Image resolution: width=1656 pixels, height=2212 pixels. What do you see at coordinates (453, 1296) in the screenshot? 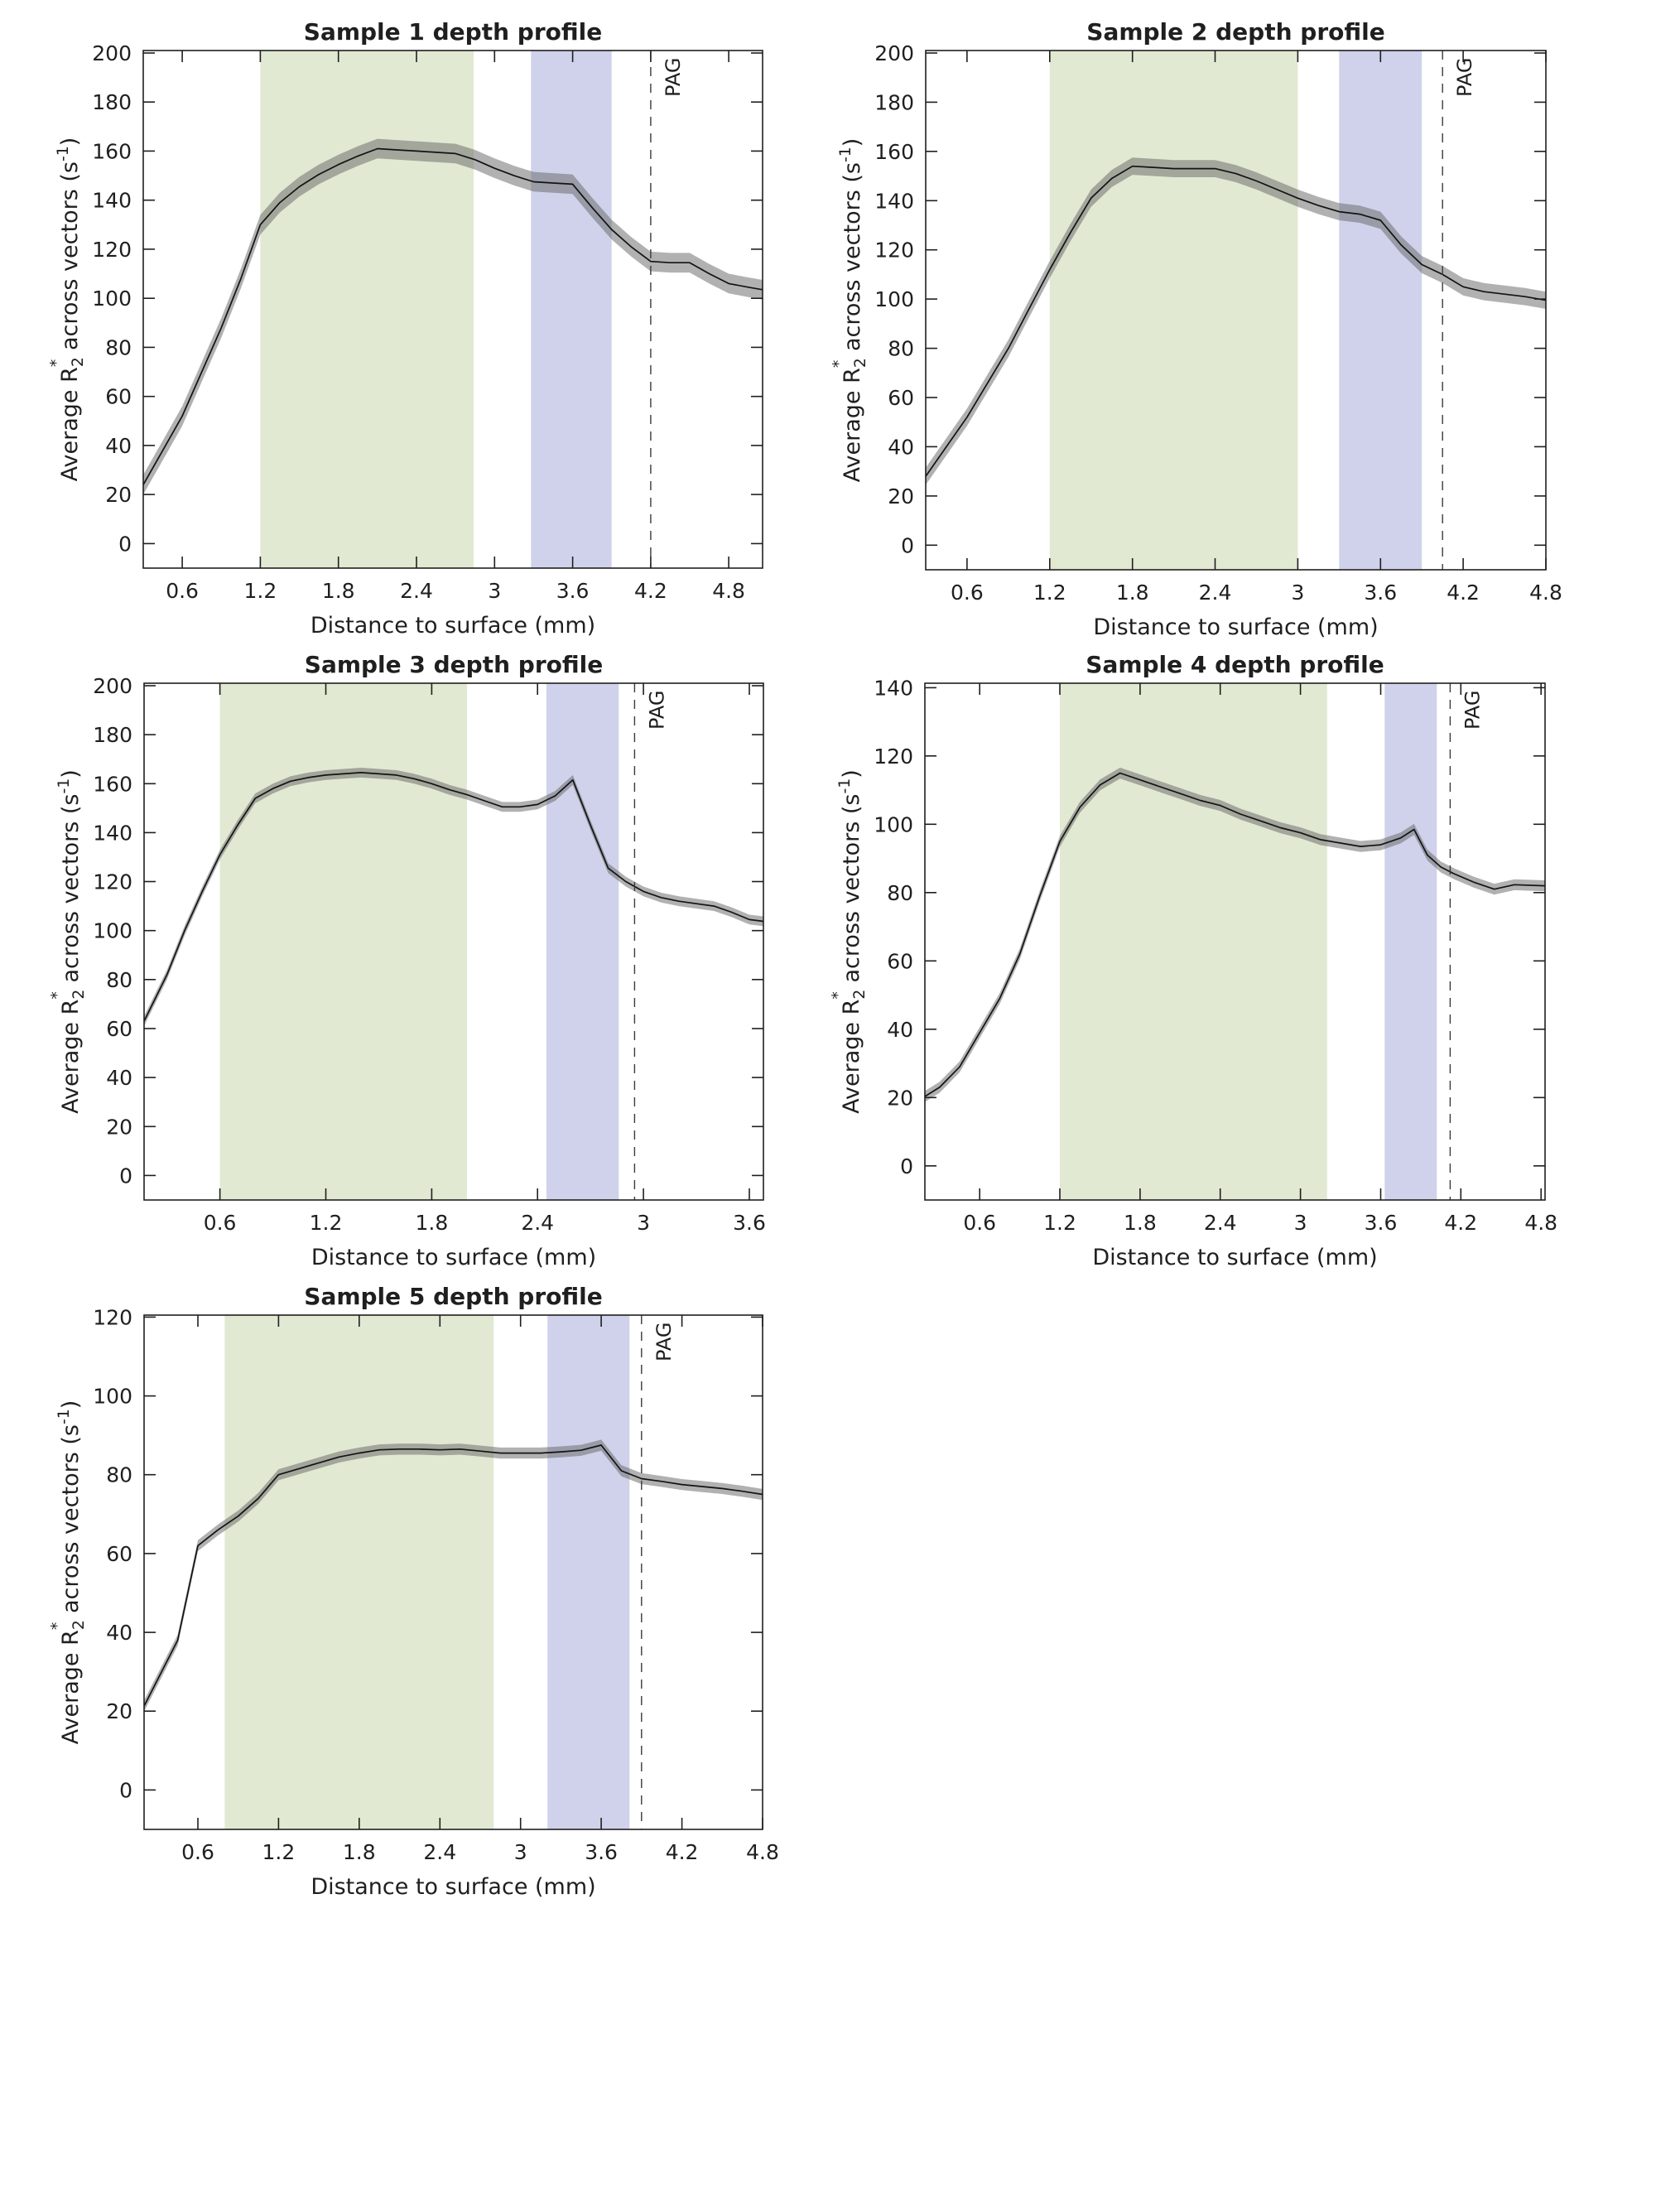
I see `chart-title: Sample 5 depth profile` at bounding box center [453, 1296].